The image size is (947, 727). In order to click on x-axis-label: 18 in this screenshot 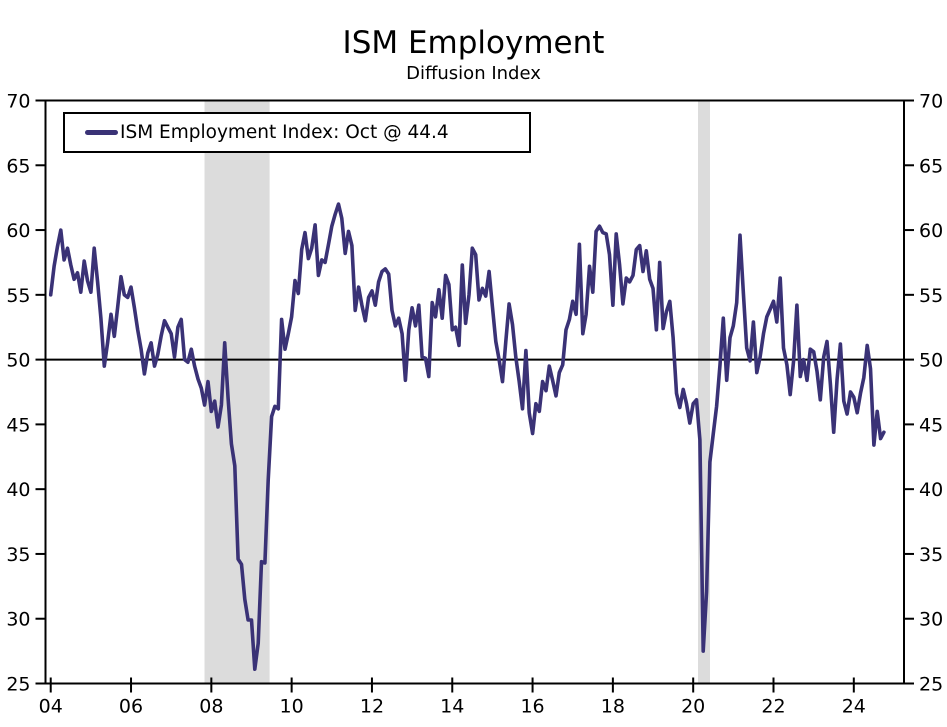, I will do `click(613, 707)`.